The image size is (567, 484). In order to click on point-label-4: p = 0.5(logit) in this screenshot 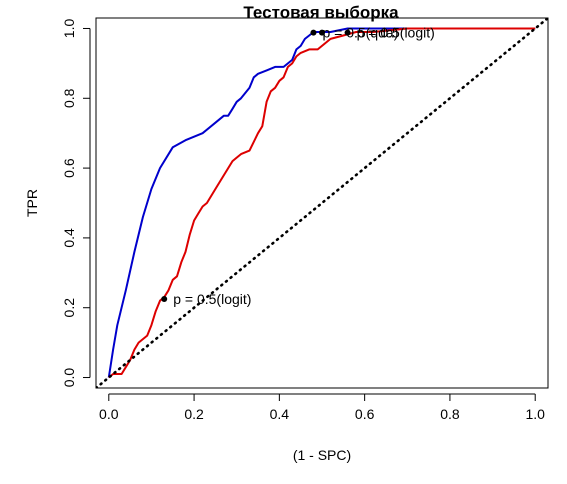, I will do `click(396, 33)`.